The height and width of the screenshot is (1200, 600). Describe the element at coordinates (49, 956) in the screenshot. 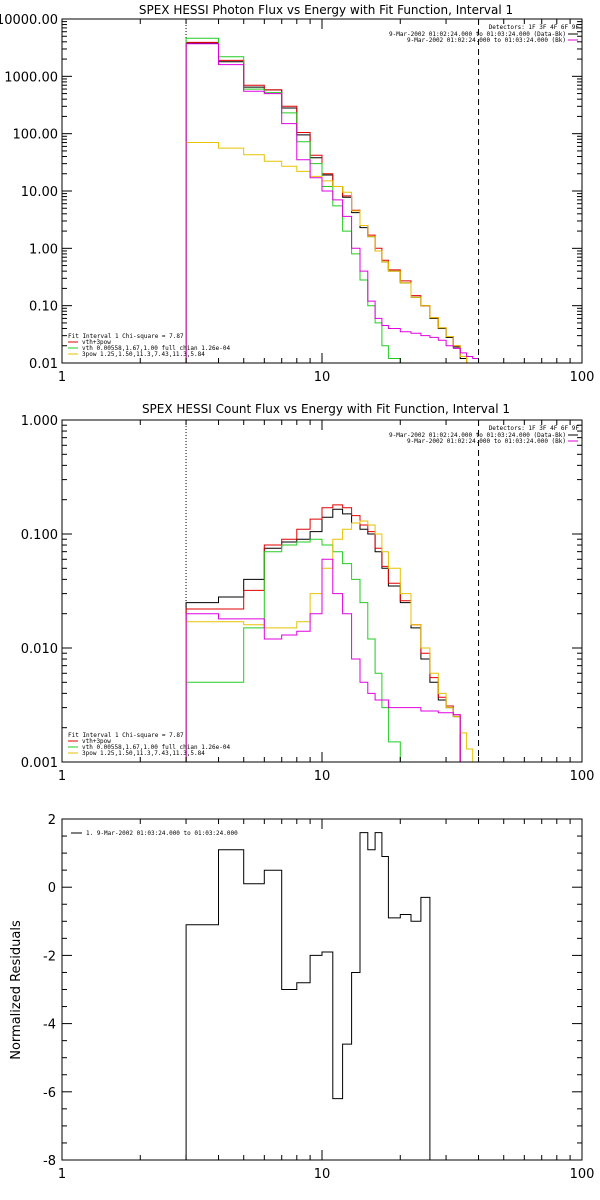

I see `y-tick-label: -2` at that location.